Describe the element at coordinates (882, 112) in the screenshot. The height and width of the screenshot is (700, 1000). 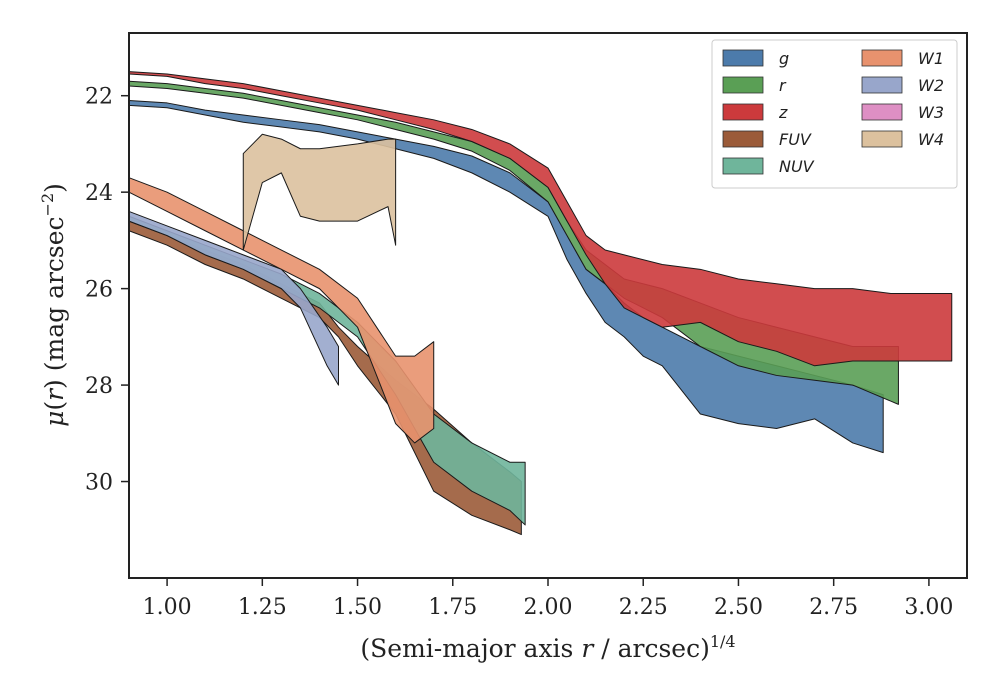
I see `legend-swatch-W3` at that location.